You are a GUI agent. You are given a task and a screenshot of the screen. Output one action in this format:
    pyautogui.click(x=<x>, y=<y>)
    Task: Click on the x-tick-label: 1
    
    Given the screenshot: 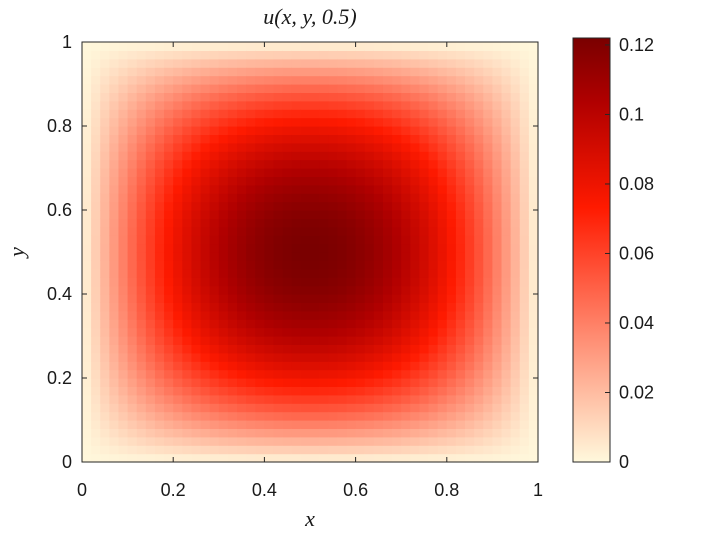 What is the action you would take?
    pyautogui.click(x=538, y=490)
    